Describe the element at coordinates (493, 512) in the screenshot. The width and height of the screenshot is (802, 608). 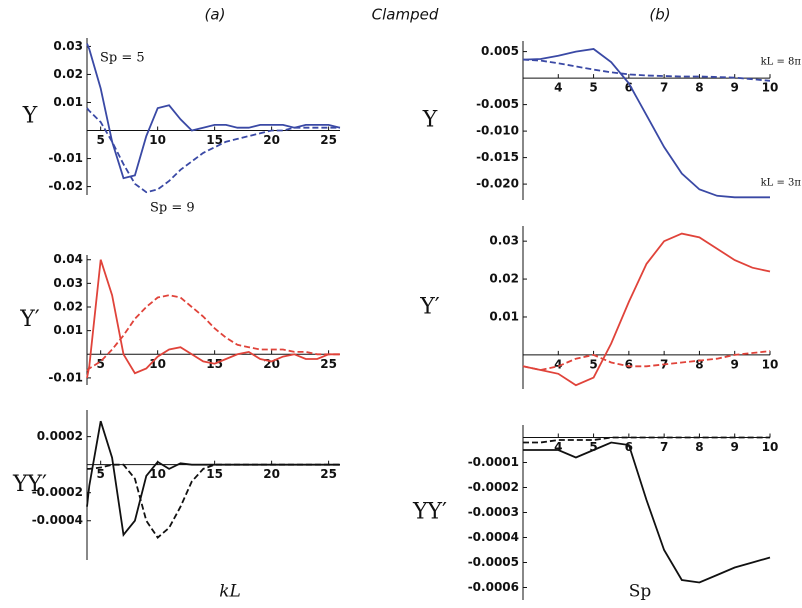
I see `y-tick-label: -0.0003` at that location.